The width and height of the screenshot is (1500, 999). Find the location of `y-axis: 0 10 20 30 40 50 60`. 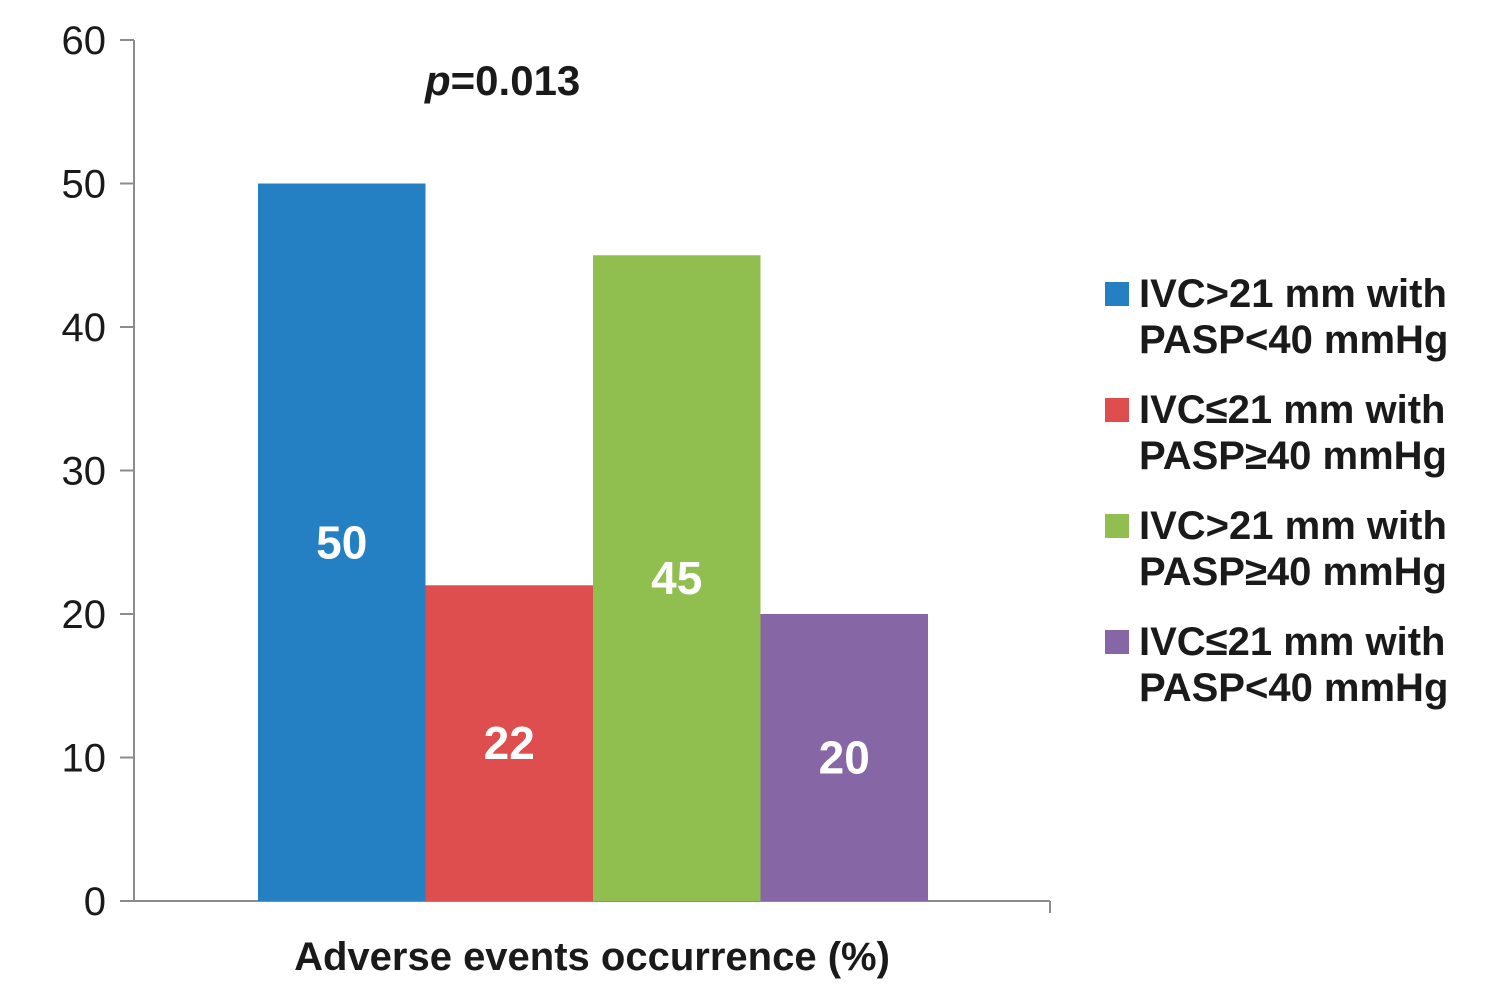

y-axis: 0 10 20 30 40 50 60 is located at coordinates (98, 471).